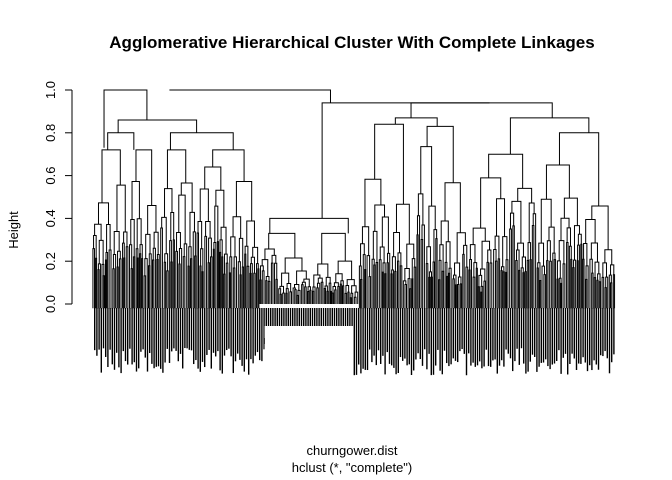  Describe the element at coordinates (354, 342) in the screenshot. I see `leaf-labels` at that location.